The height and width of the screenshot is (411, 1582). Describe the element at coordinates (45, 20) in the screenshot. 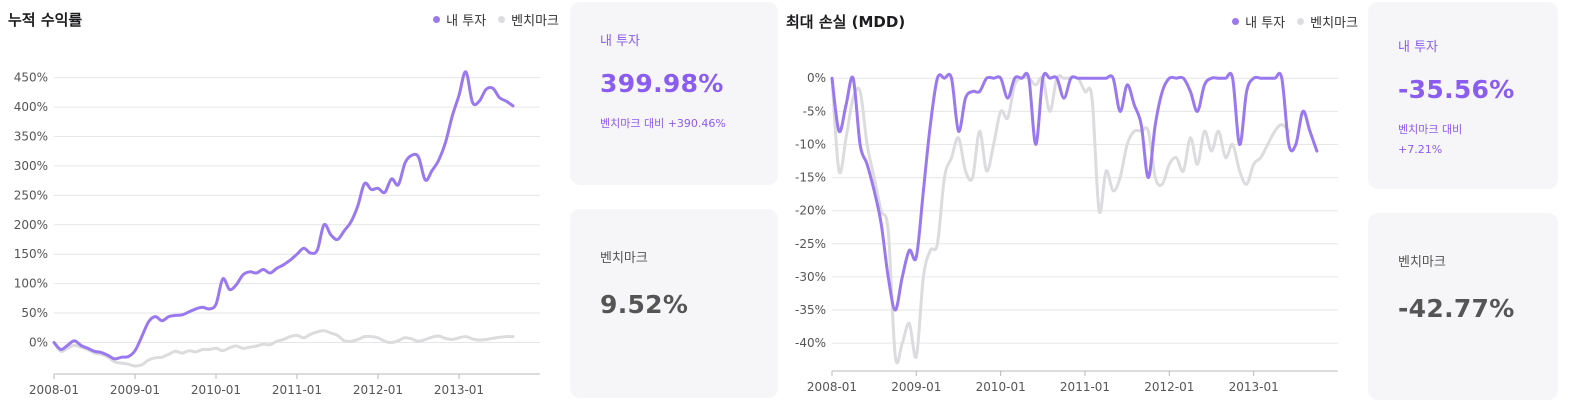

I see `cumulative-return-title: 누적 수익률` at that location.